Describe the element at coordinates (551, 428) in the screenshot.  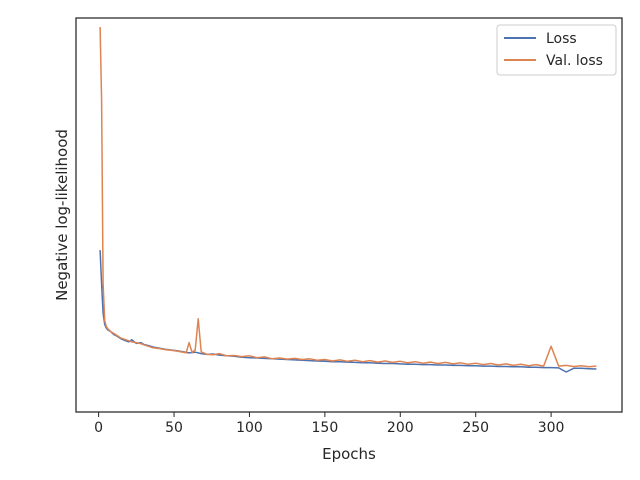
I see `x-tick-label: 300` at that location.